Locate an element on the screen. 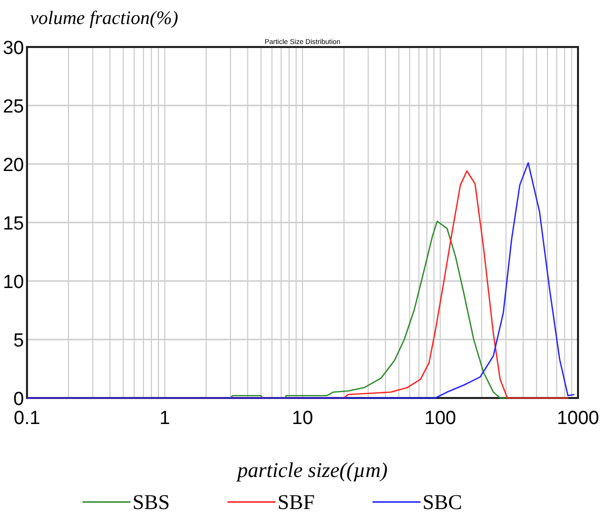 The height and width of the screenshot is (519, 605). legend-label: SBF is located at coordinates (296, 502).